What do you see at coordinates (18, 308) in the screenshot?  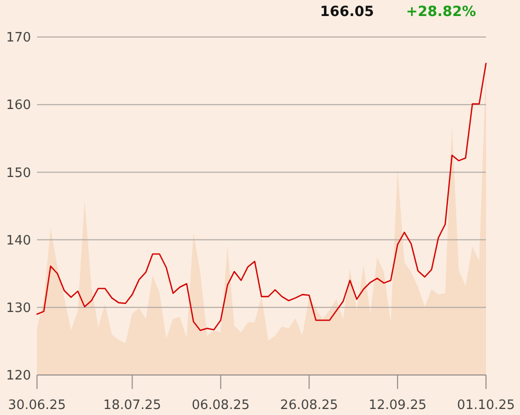 I see `y-tick-label: 130` at bounding box center [18, 308].